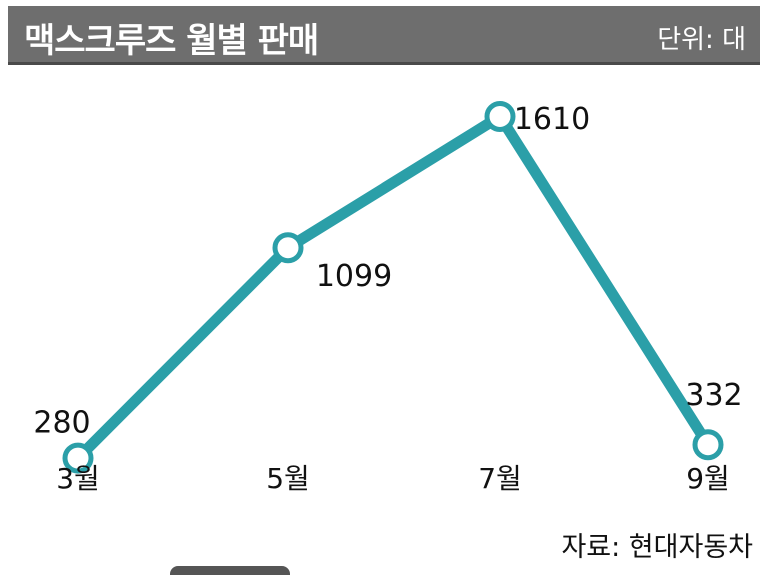  Describe the element at coordinates (384, 35) in the screenshot. I see `chart-header: 맥스크루즈 월별 판매 단위: 대` at that location.